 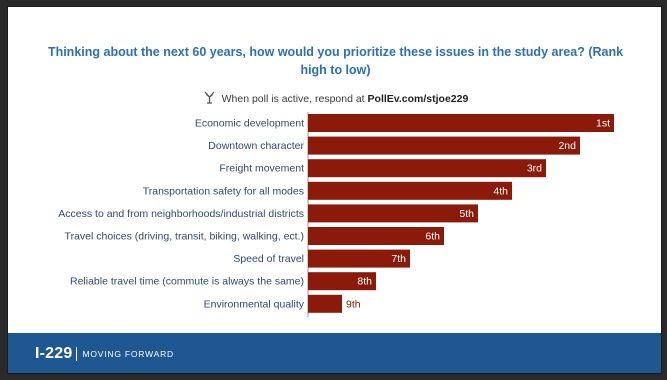 What do you see at coordinates (398, 259) in the screenshot?
I see `bar-data-label: 7th` at bounding box center [398, 259].